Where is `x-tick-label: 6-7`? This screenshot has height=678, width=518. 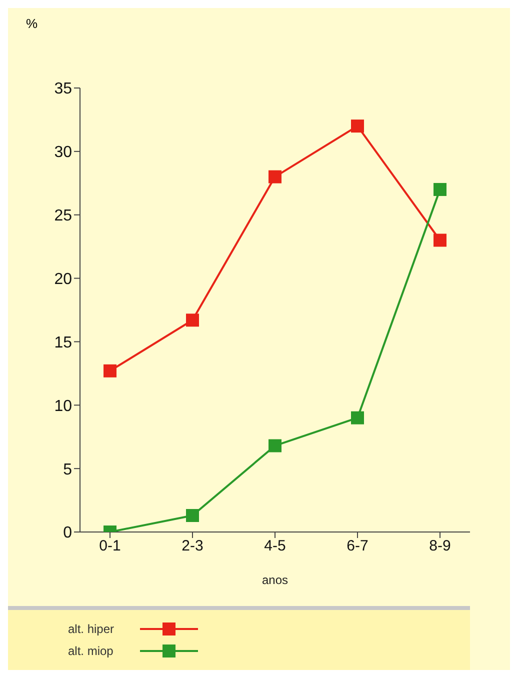
x-tick-label: 6-7 is located at coordinates (357, 546).